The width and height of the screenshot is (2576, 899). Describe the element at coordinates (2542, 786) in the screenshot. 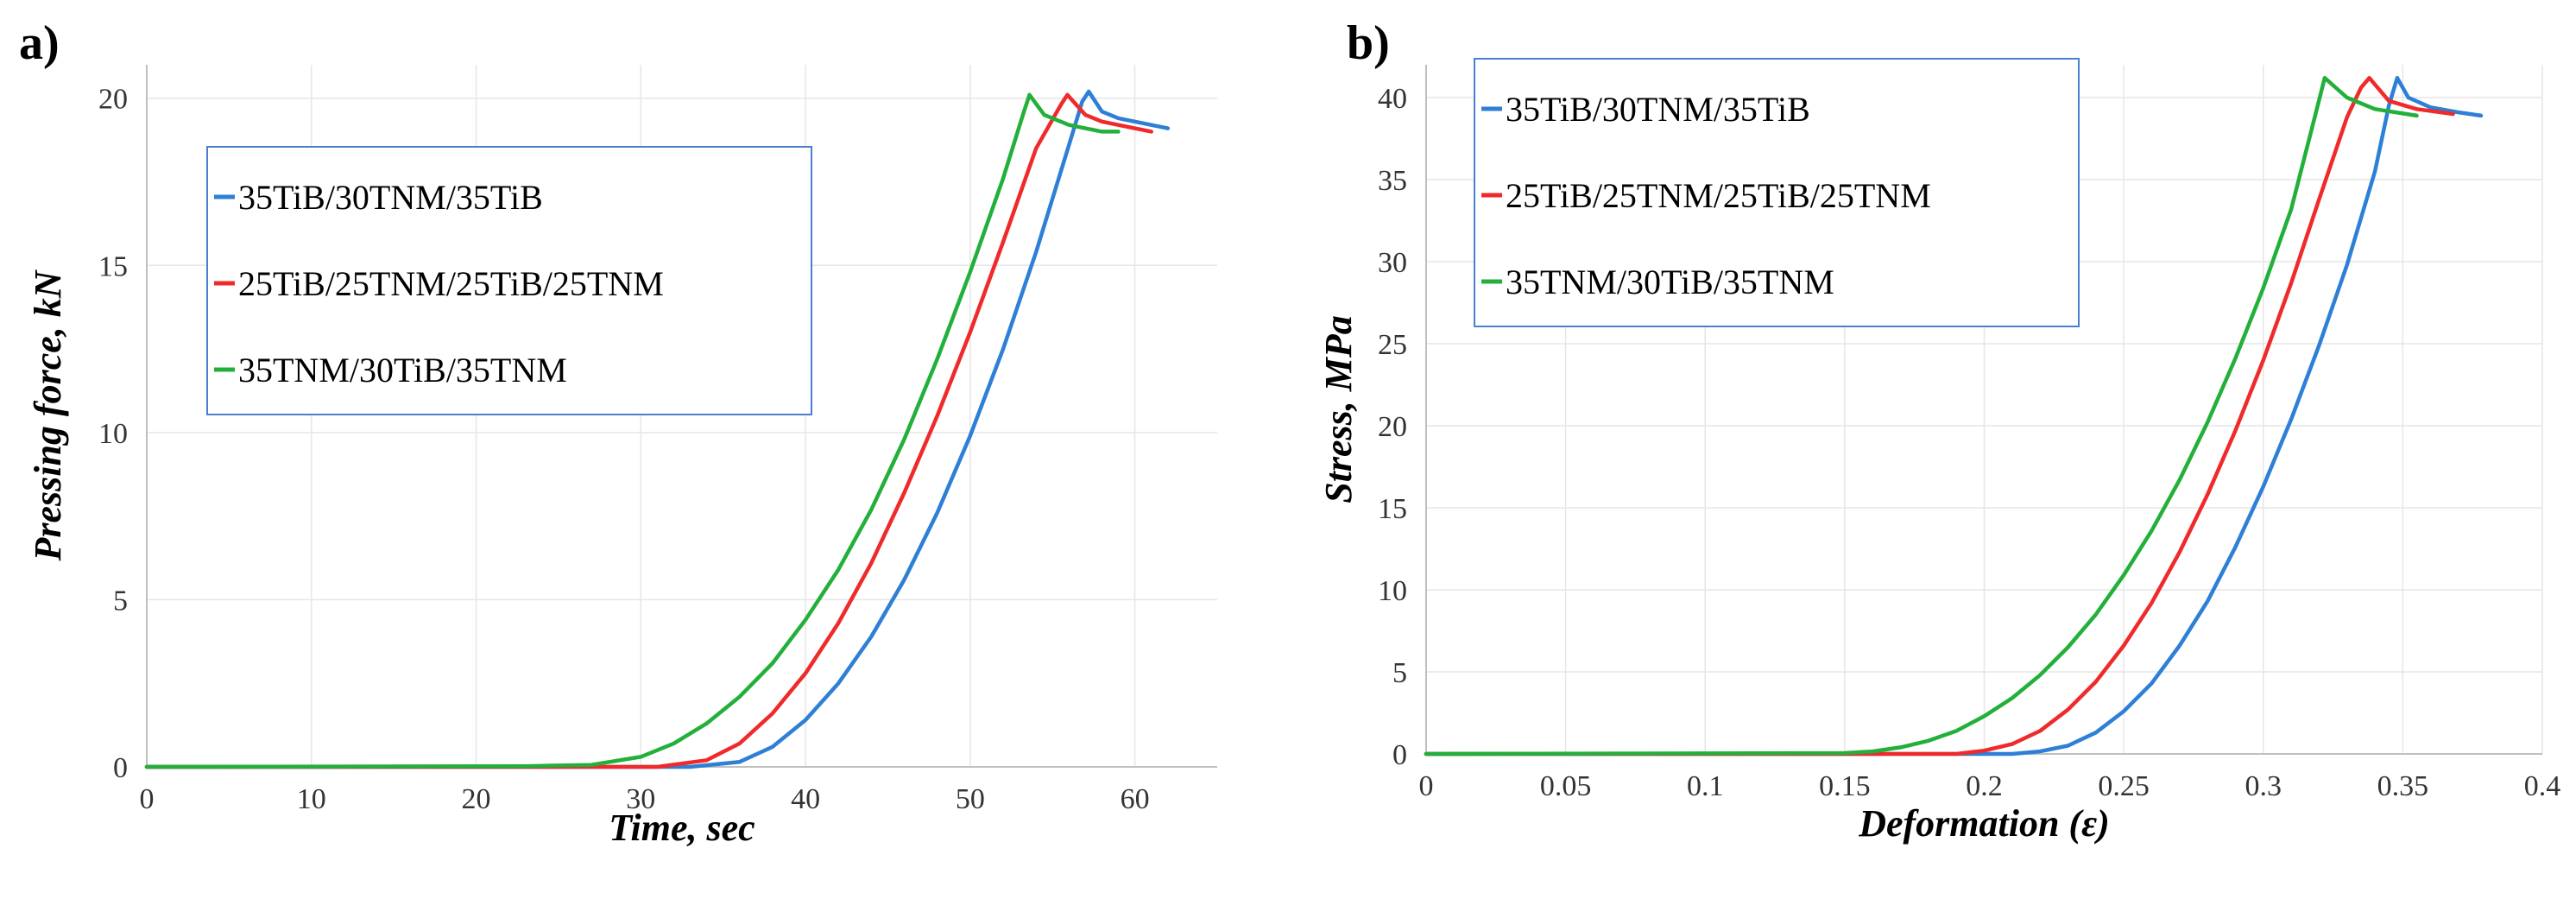

I see `x-tick-label: 0.4` at that location.